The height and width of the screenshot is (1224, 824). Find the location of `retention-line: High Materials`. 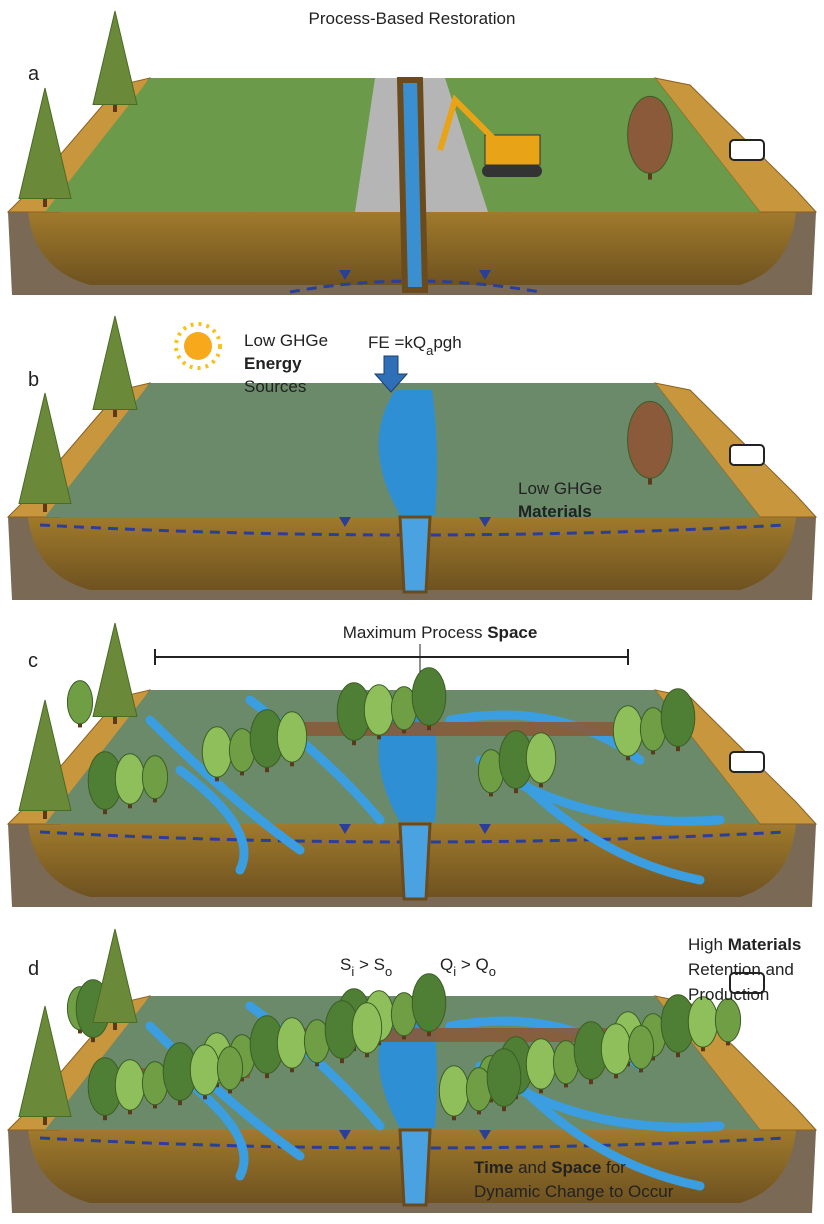

retention-line: High Materials is located at coordinates (744, 944).